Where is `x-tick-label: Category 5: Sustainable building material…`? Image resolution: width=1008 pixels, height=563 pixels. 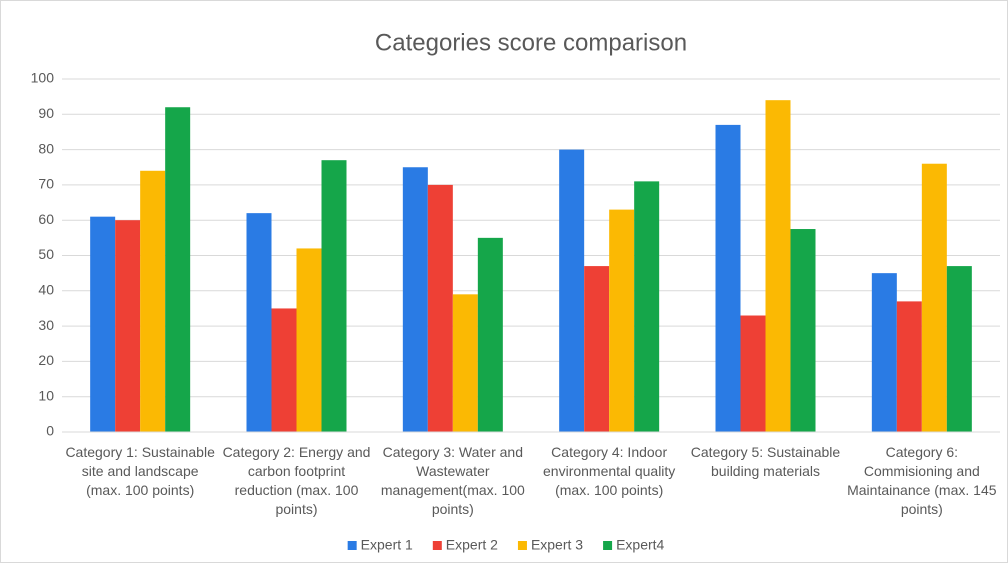 x-tick-label: Category 5: Sustainable building material… is located at coordinates (766, 461).